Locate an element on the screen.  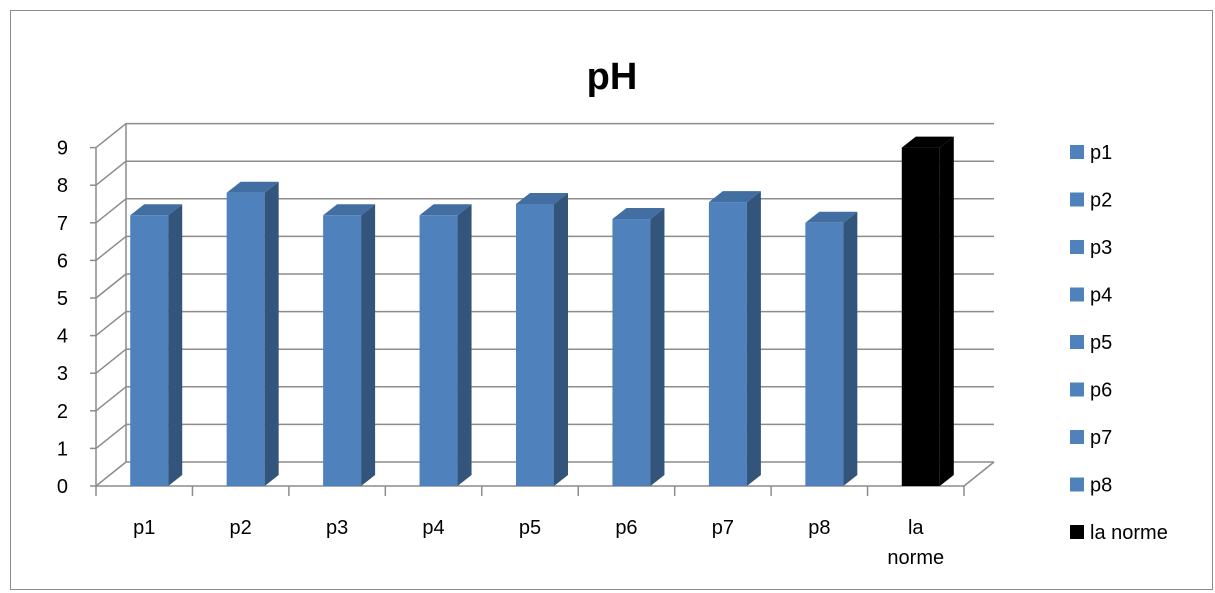
bar-p6 is located at coordinates (638, 347).